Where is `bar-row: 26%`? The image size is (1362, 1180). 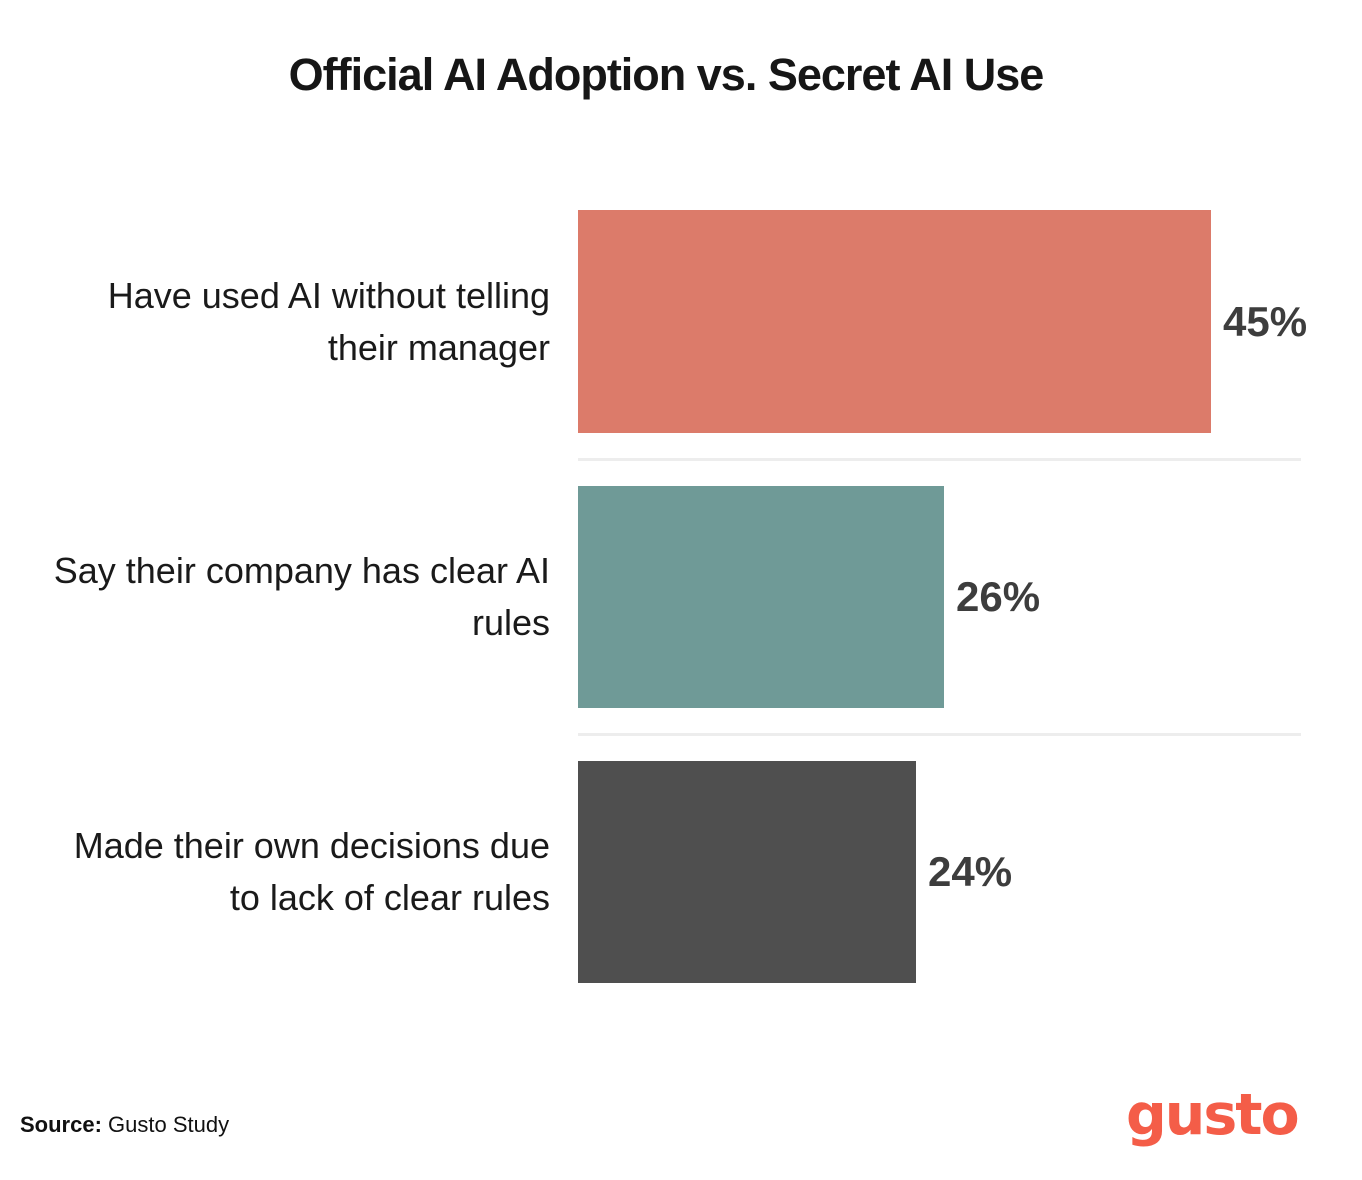
bar-row: 26% is located at coordinates (809, 597).